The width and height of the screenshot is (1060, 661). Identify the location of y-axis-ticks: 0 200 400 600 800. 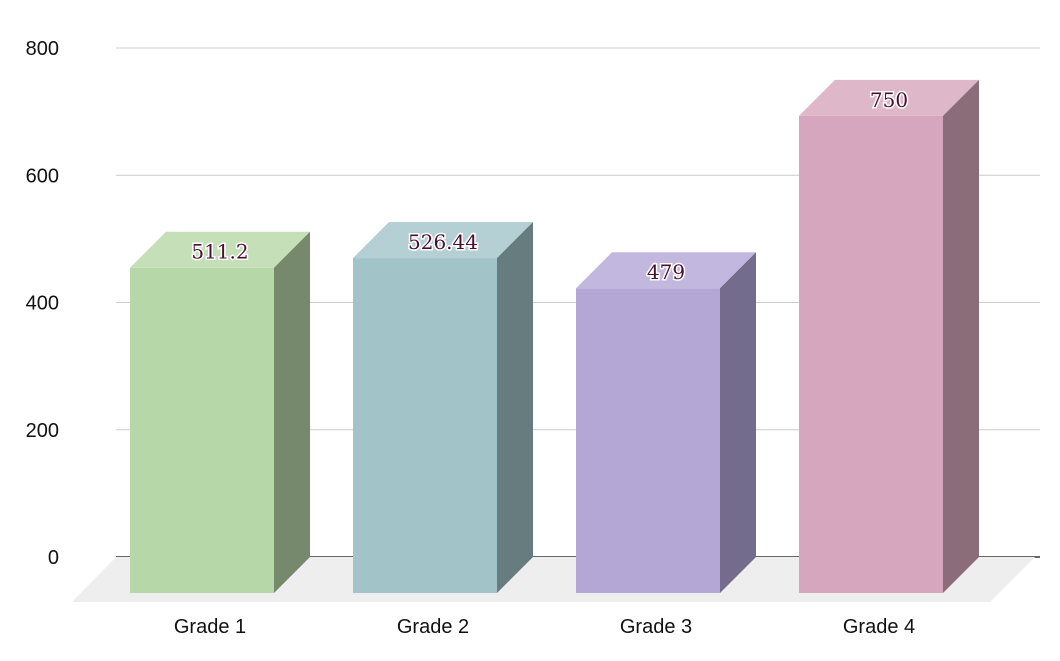
(42, 303).